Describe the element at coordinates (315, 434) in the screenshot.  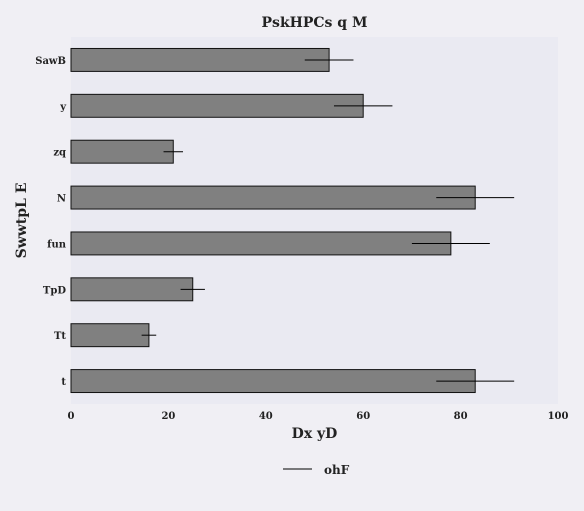
I see `x-axis-label: Dx yD` at that location.